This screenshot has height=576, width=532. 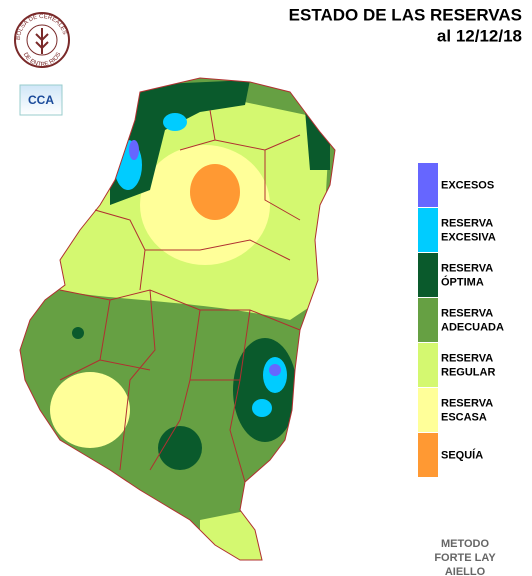 I want to click on legend-label: ÓPTIMA, so click(x=462, y=281).